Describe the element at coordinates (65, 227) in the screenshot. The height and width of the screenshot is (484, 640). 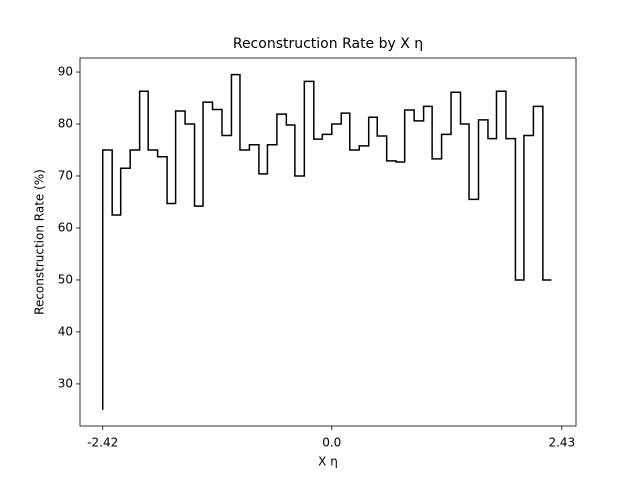
I see `y-tick-label: 60` at that location.